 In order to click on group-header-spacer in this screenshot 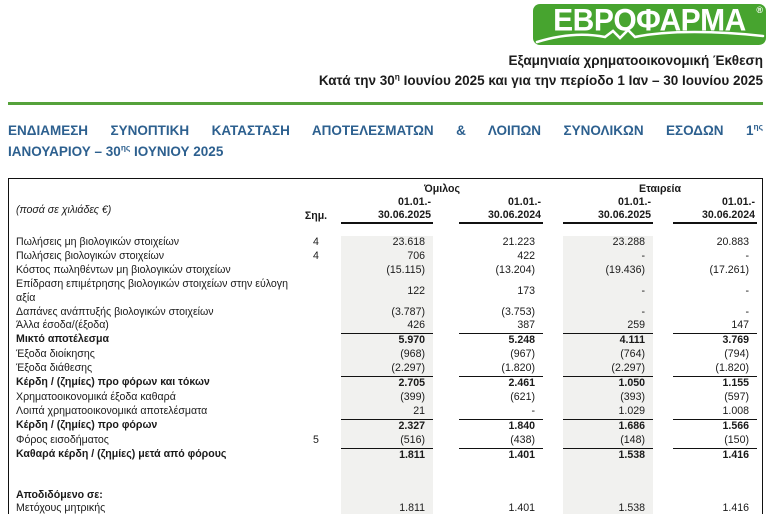, I will do `click(175, 189)`.